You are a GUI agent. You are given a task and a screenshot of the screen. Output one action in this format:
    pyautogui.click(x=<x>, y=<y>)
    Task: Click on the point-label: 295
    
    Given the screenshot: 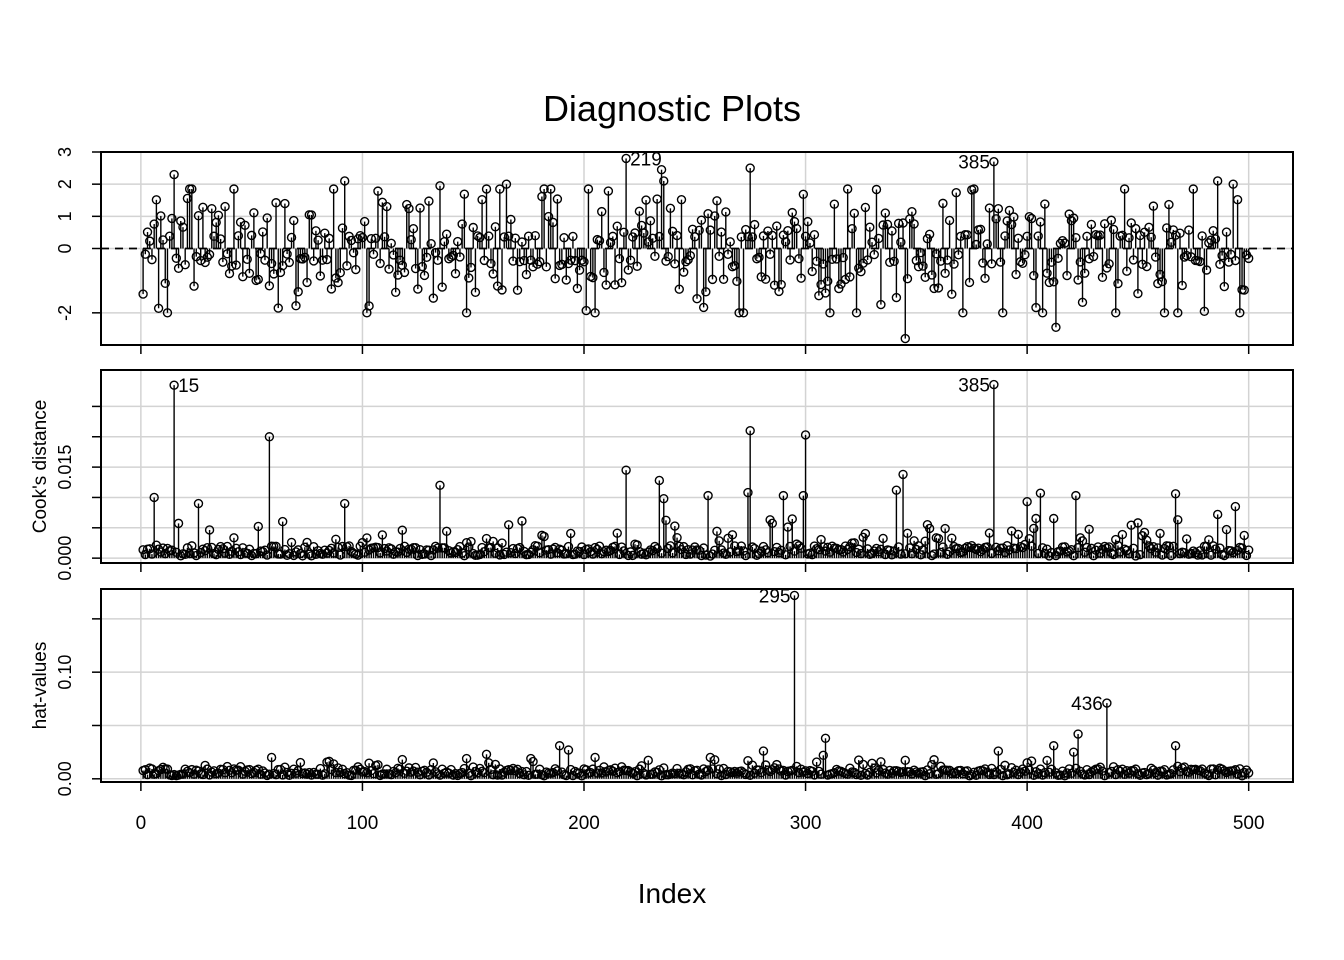 What is the action you would take?
    pyautogui.click(x=775, y=596)
    